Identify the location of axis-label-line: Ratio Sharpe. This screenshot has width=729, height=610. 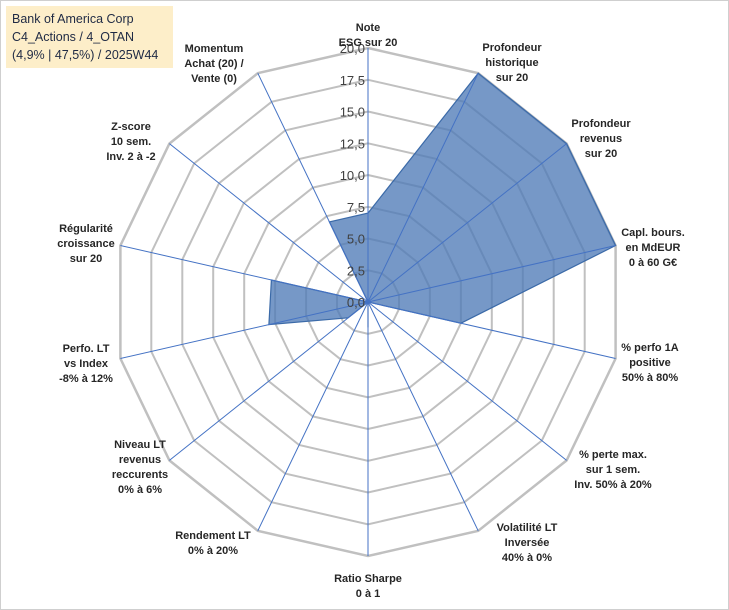
(368, 579).